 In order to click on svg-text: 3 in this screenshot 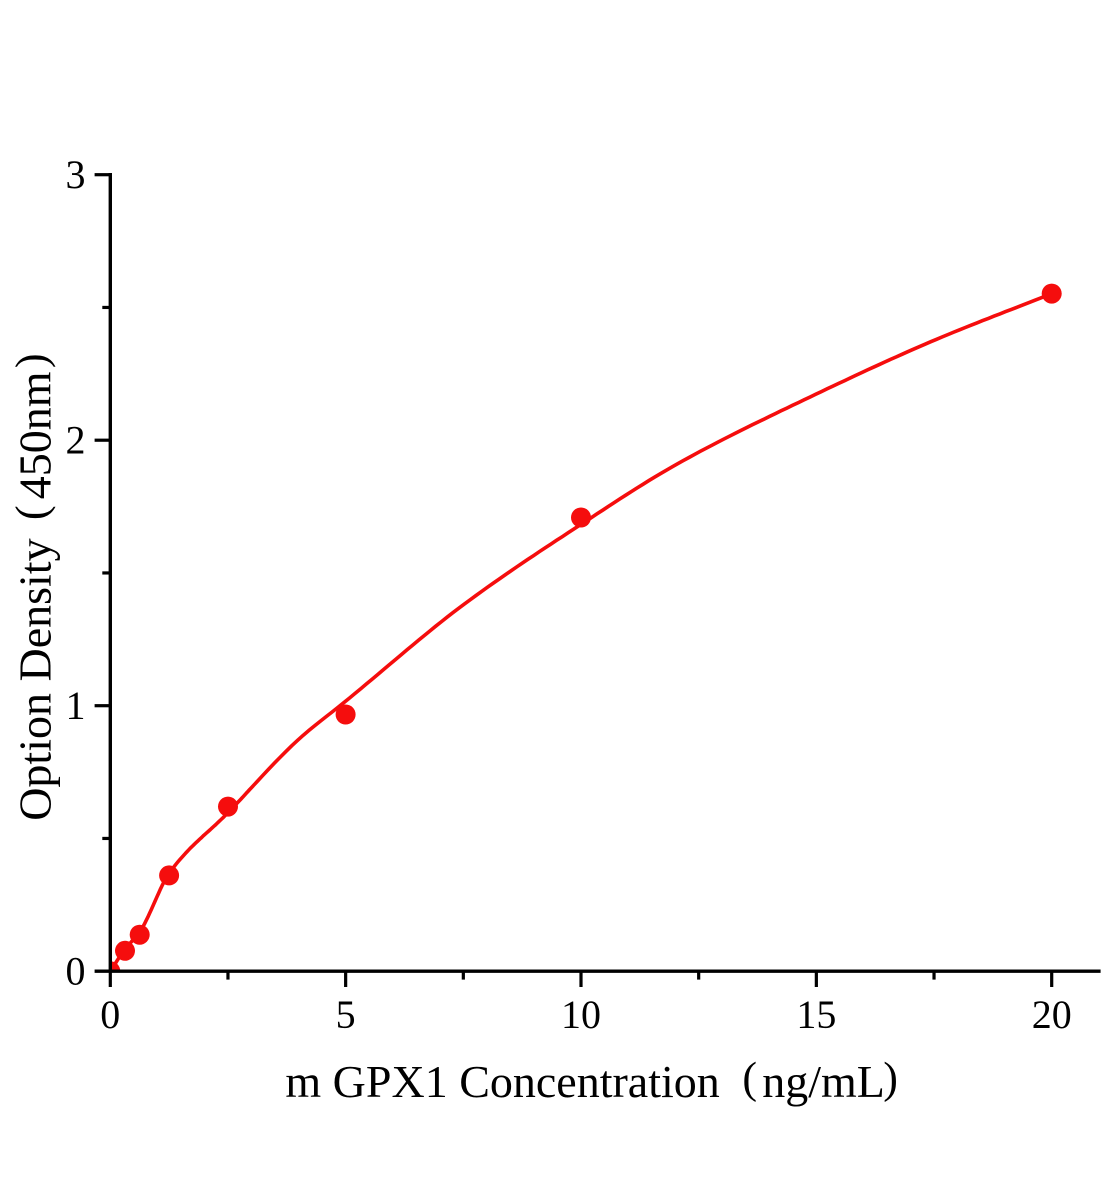, I will do `click(76, 174)`.